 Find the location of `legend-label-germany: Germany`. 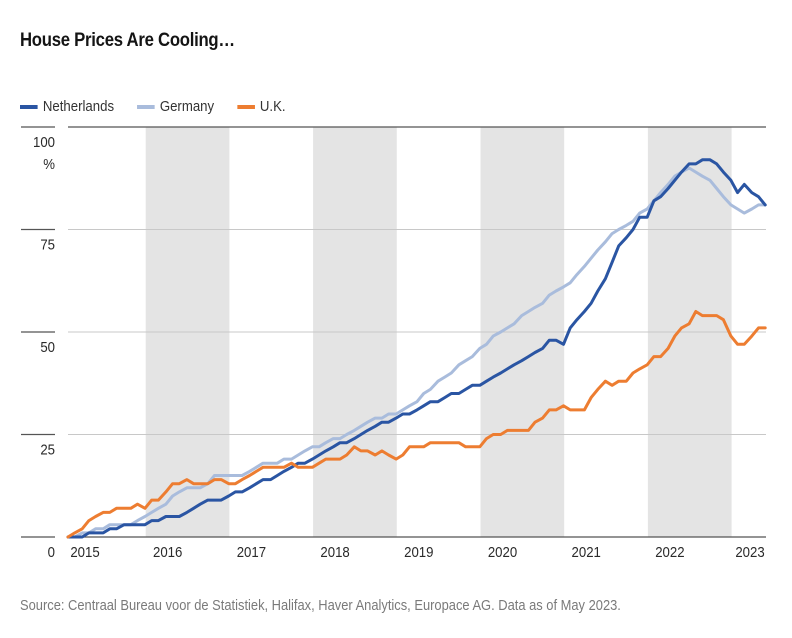

legend-label-germany: Germany is located at coordinates (187, 106).